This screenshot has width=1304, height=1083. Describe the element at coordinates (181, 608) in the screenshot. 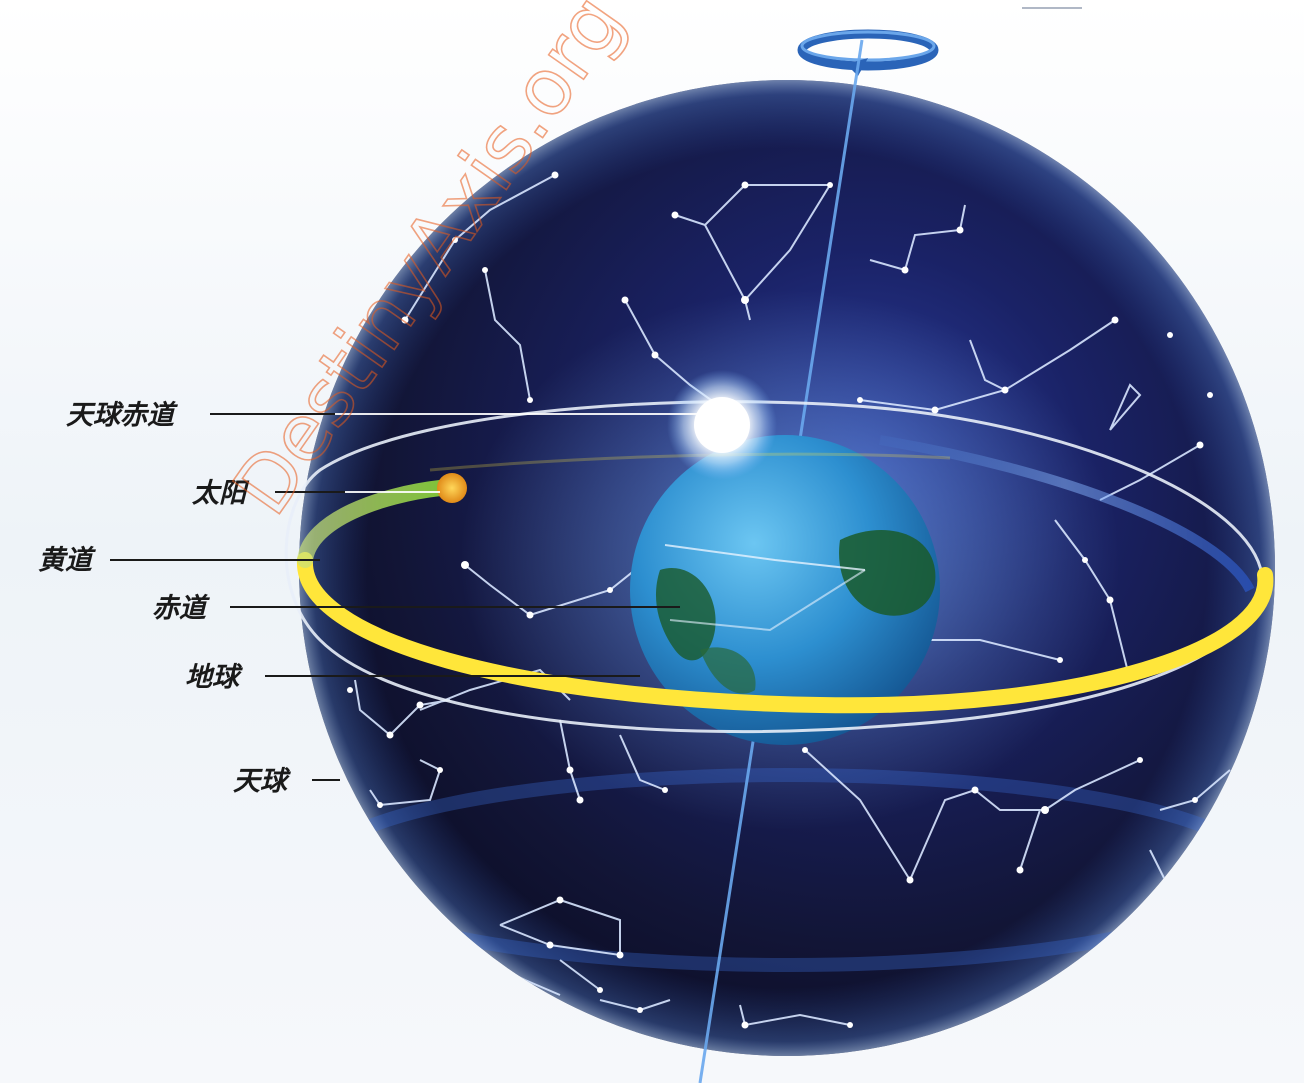

I see `label-equator: 赤道` at that location.